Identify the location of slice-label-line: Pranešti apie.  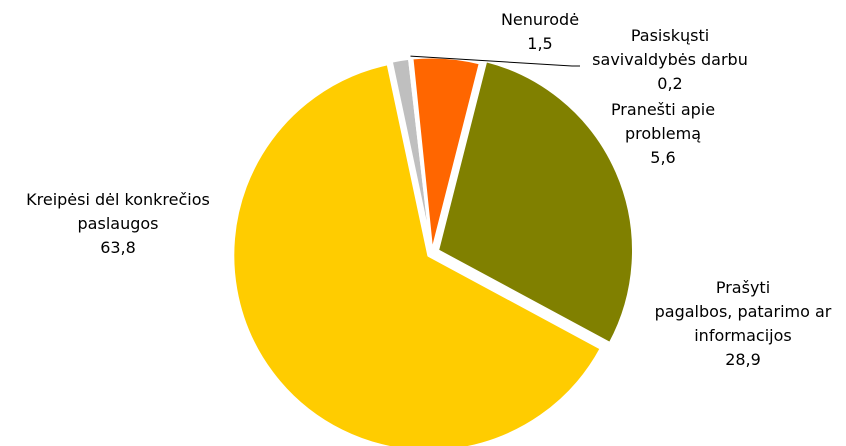
(663, 109).